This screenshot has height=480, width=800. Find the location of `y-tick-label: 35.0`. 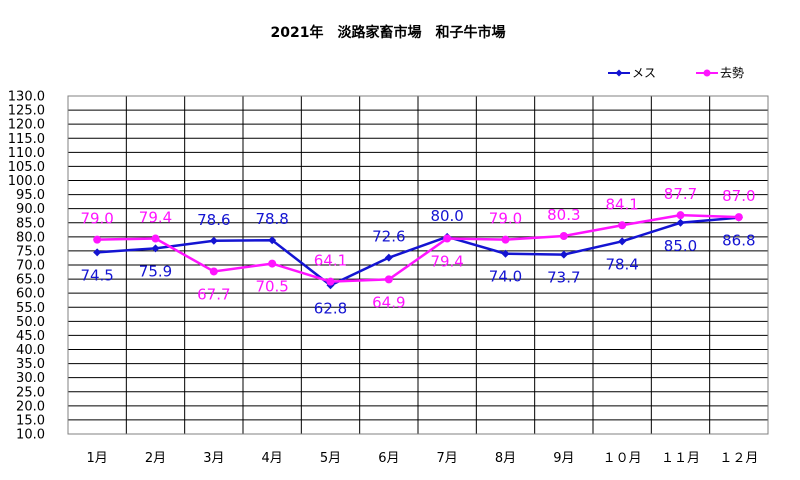

y-tick-label: 35.0 is located at coordinates (30, 364).